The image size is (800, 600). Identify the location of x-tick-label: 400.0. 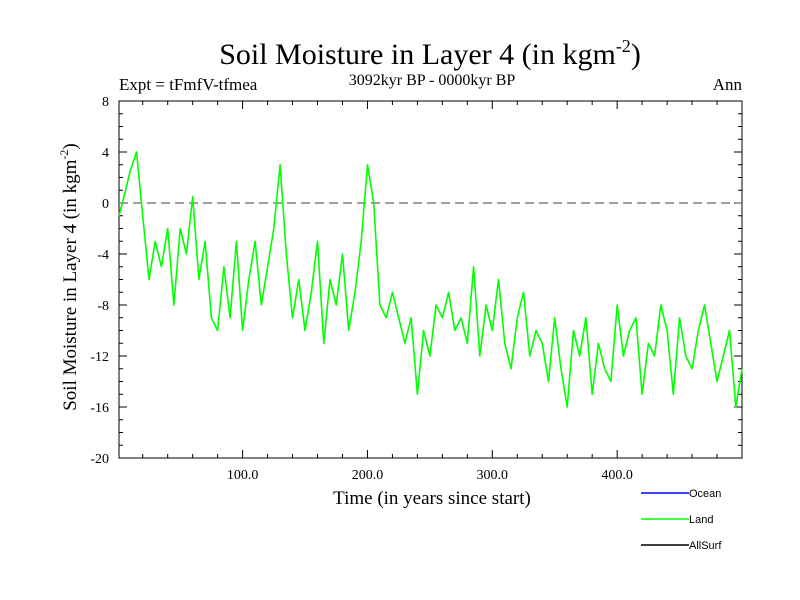
(617, 475).